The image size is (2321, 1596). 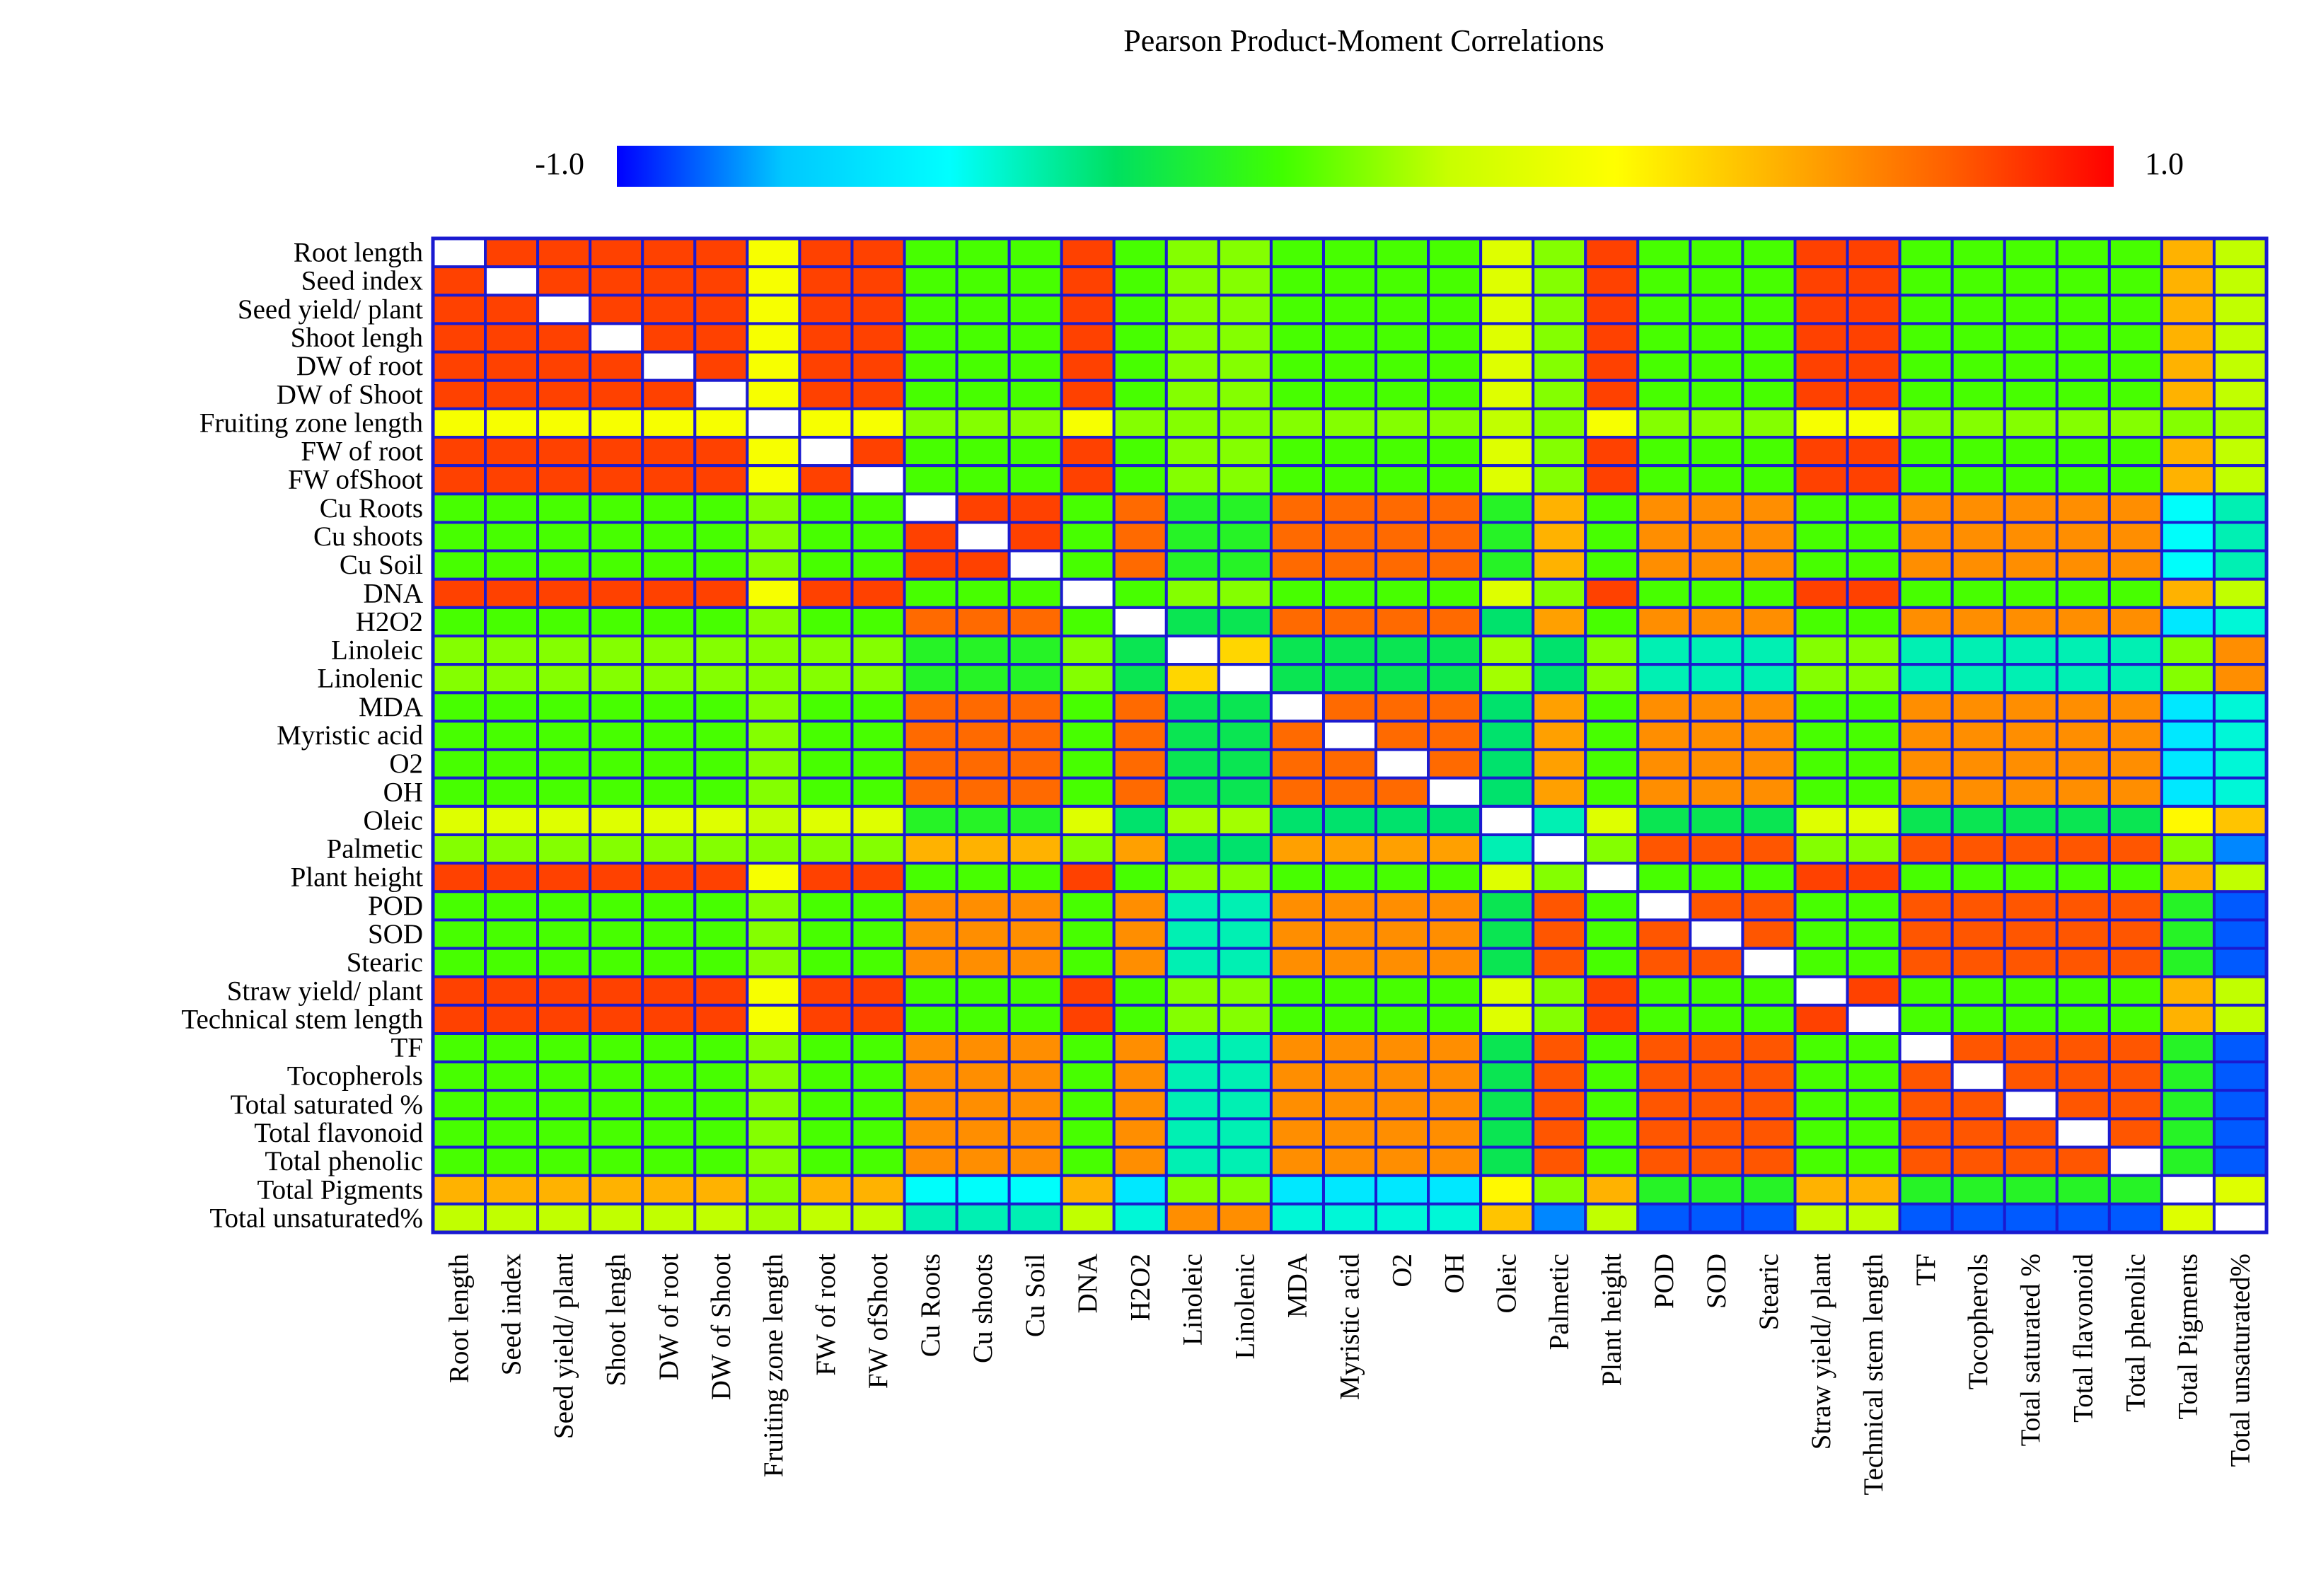 What do you see at coordinates (1769, 1292) in the screenshot?
I see `column-label: Stearic` at bounding box center [1769, 1292].